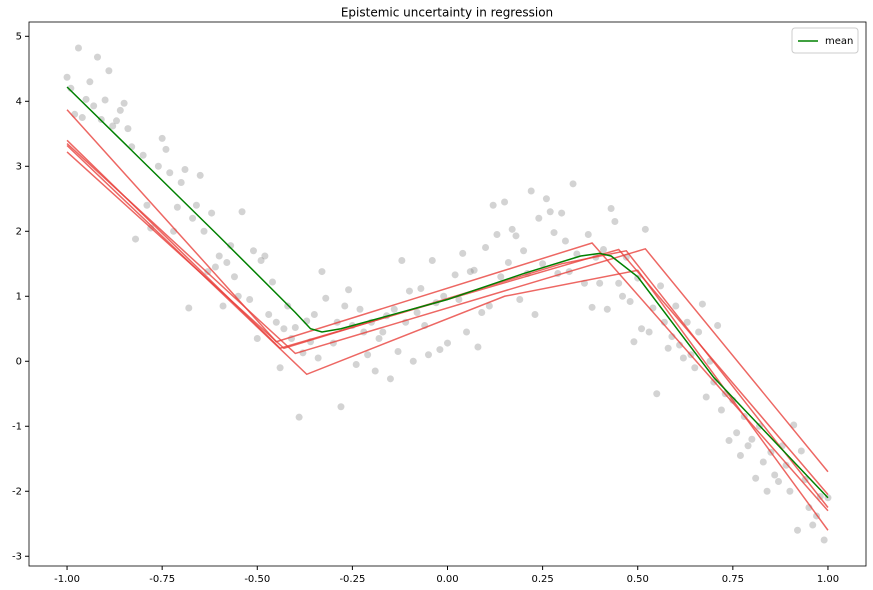 Image resolution: width=873 pixels, height=590 pixels. What do you see at coordinates (162, 579) in the screenshot?
I see `x-tick-label: -0.75` at bounding box center [162, 579].